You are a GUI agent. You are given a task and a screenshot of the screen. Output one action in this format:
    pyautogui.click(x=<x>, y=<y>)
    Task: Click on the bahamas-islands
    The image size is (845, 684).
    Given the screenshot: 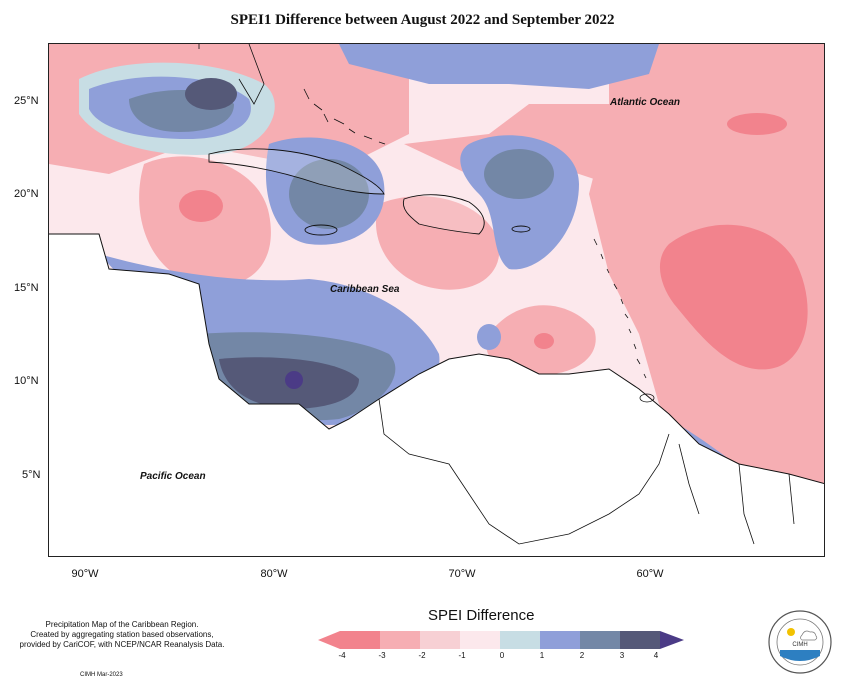 What is the action you would take?
    pyautogui.click(x=344, y=116)
    